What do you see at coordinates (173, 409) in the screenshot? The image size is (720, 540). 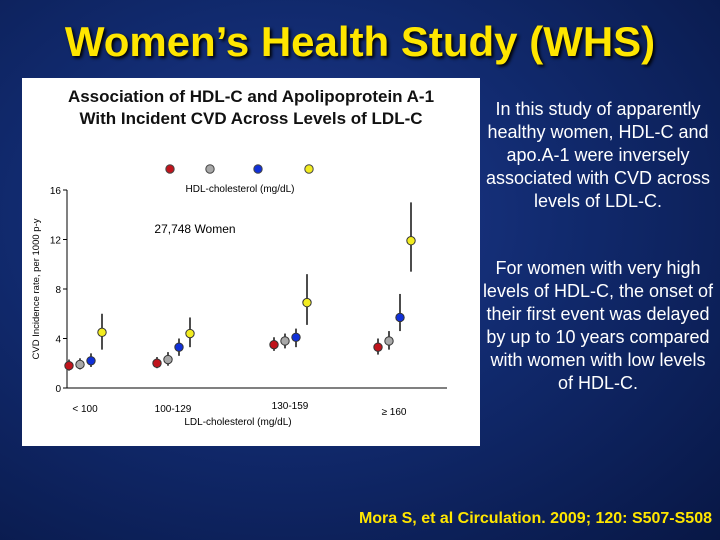 I see `x-tick-label: 100-129` at bounding box center [173, 409].